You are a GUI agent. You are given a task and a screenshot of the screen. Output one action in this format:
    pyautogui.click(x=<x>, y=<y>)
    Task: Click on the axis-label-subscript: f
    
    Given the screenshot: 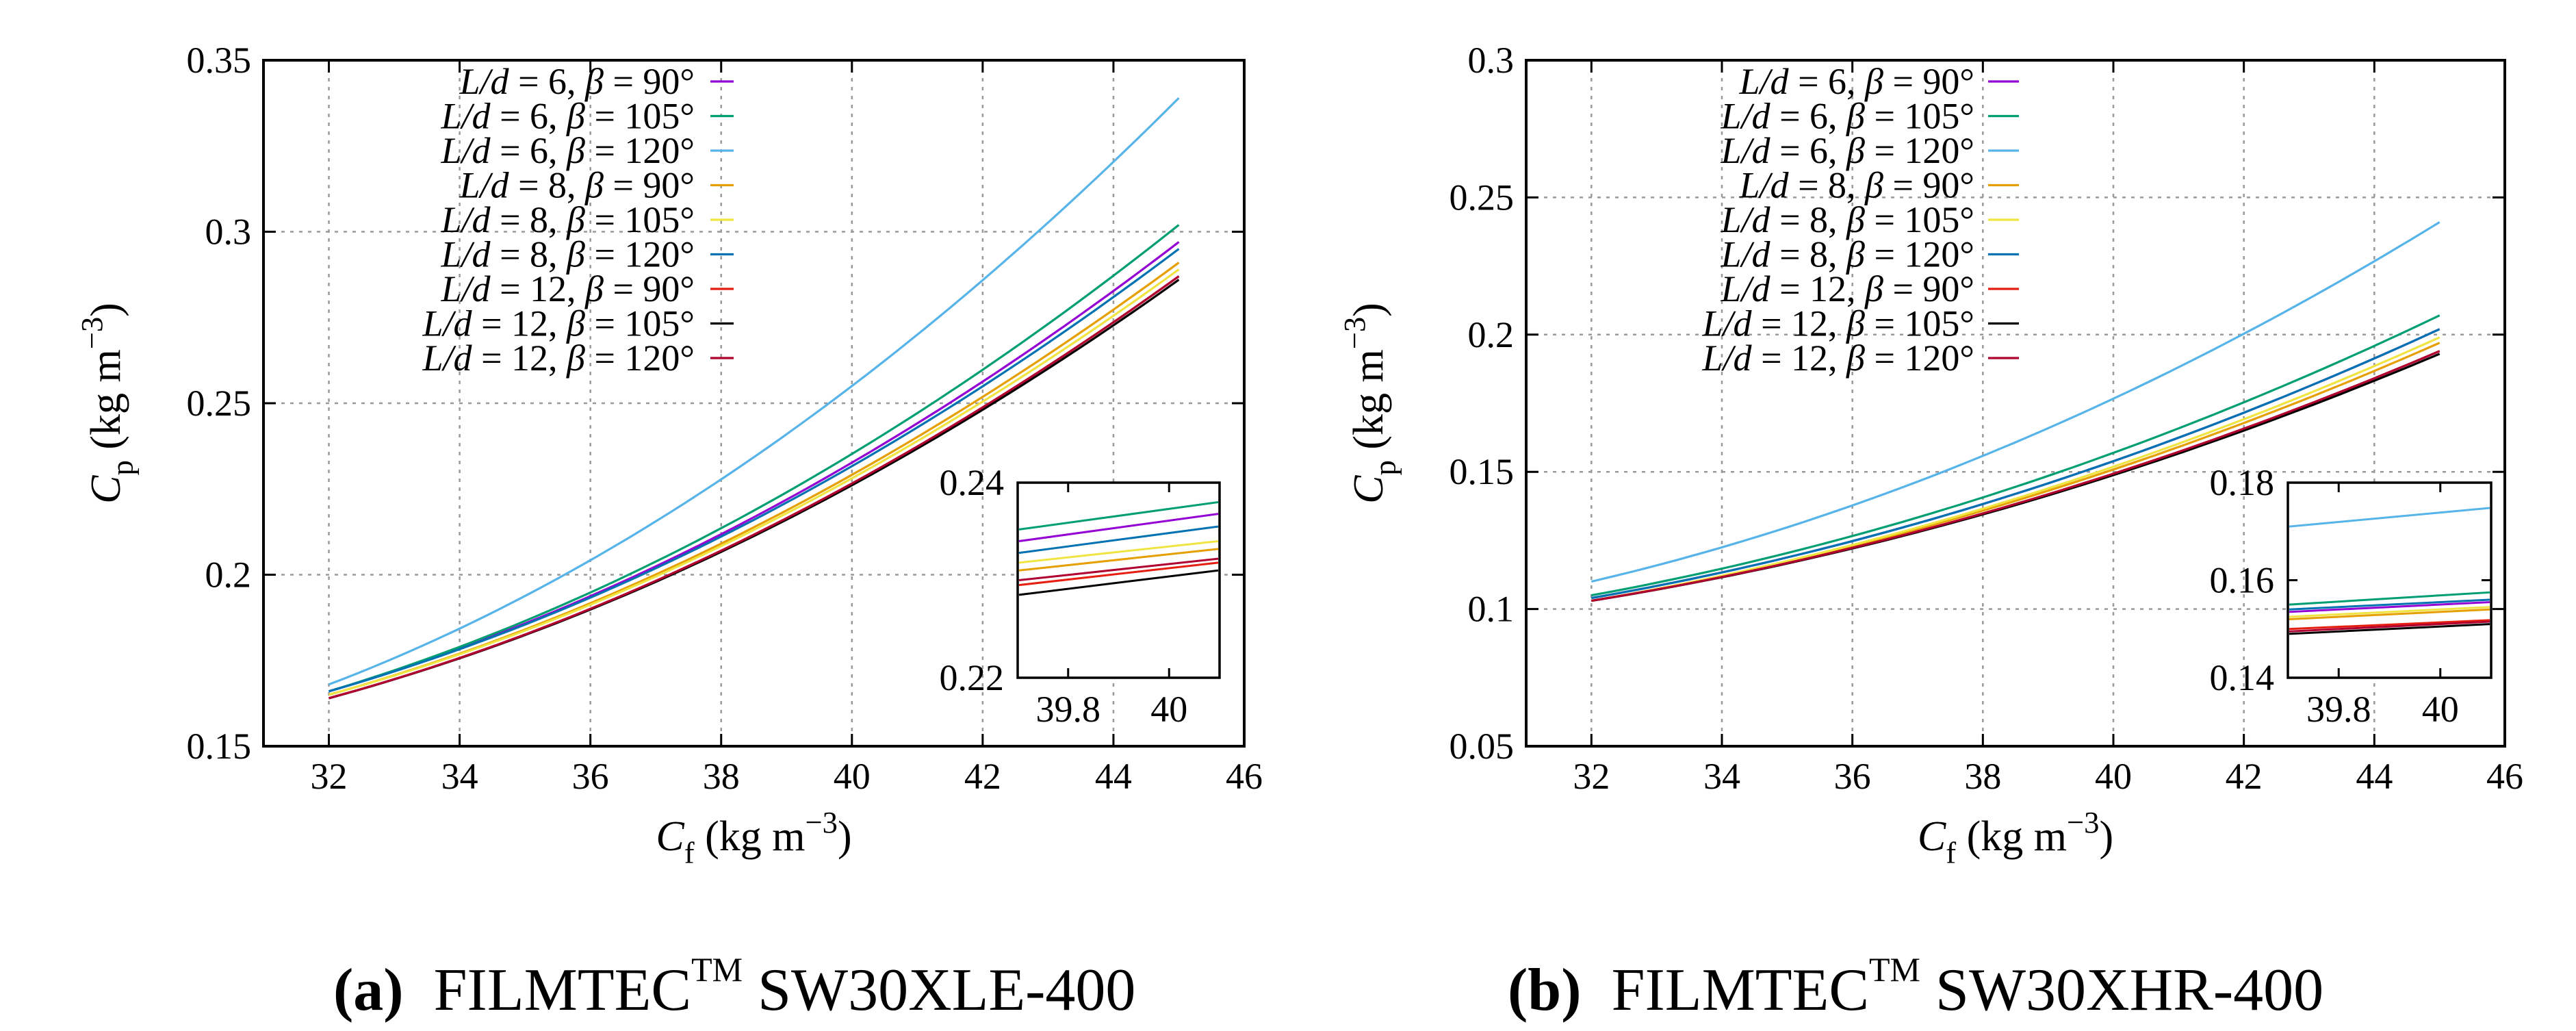 What is the action you would take?
    pyautogui.click(x=1951, y=853)
    